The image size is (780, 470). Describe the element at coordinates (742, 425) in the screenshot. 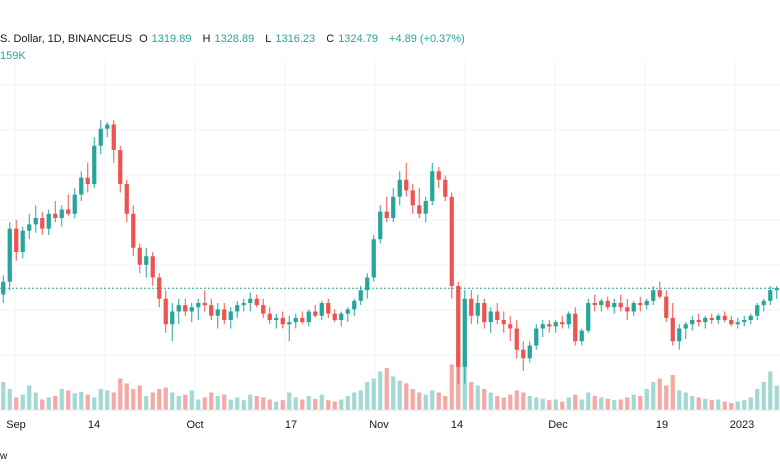

I see `x-tick-label: 2023` at that location.